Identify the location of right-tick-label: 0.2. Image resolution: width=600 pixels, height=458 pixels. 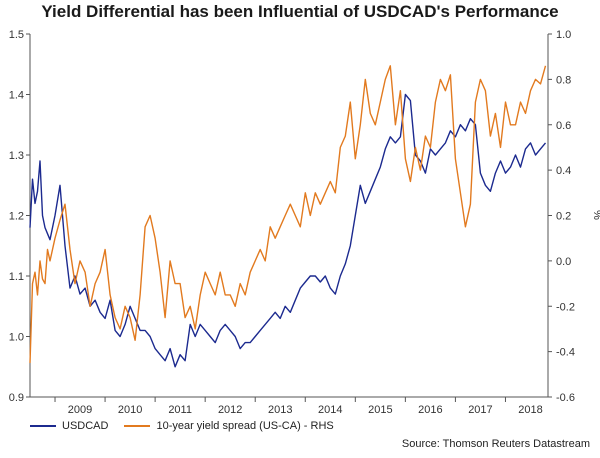
(563, 217).